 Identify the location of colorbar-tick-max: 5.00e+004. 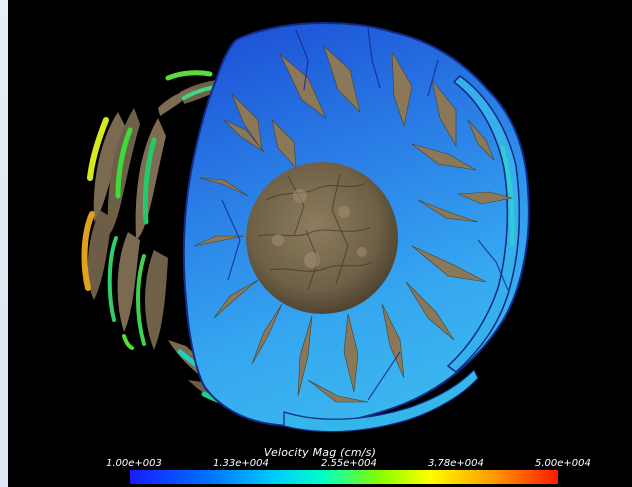
(563, 463).